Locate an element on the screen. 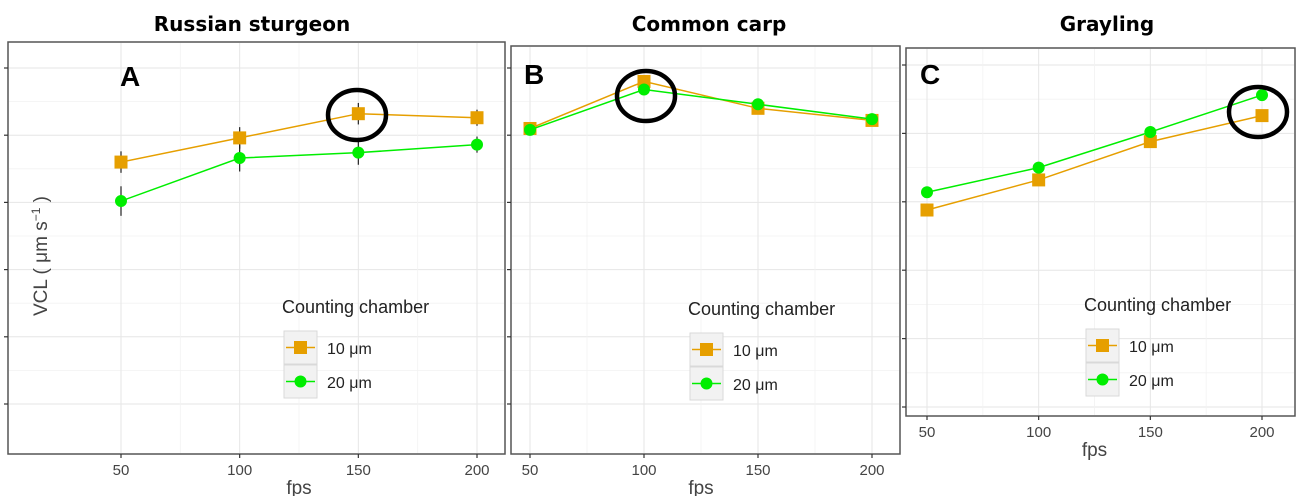 This screenshot has width=1300, height=496. panel-title: Common carp is located at coordinates (709, 24).